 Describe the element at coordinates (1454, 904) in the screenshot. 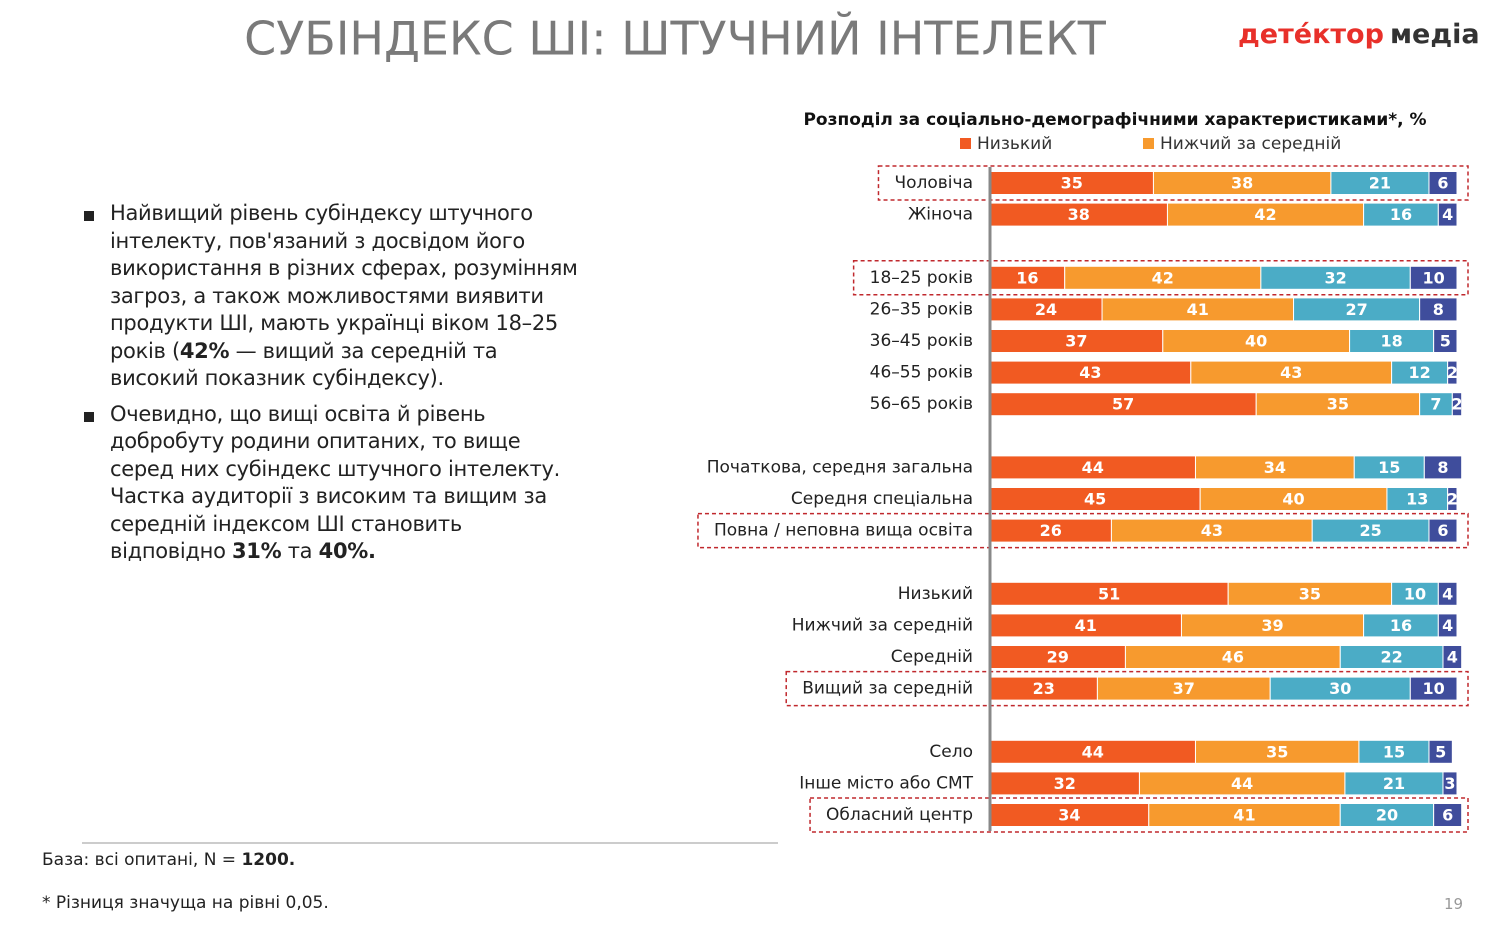

I see `page-number: 19` at that location.